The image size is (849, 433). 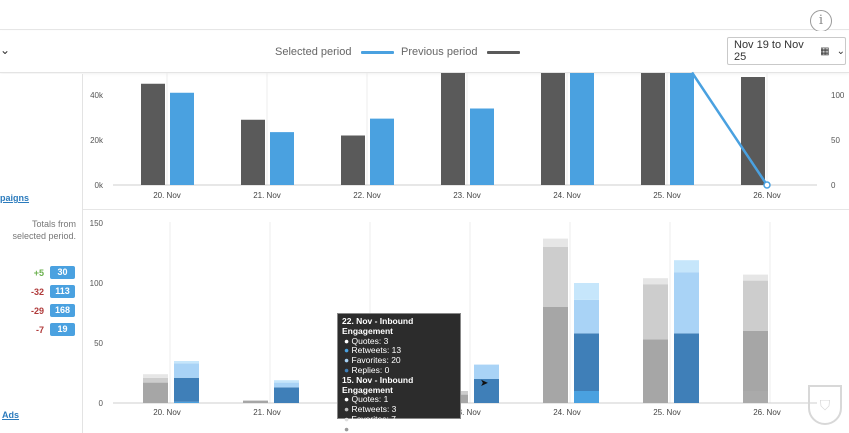 I want to click on chart-header, so click(x=424, y=52).